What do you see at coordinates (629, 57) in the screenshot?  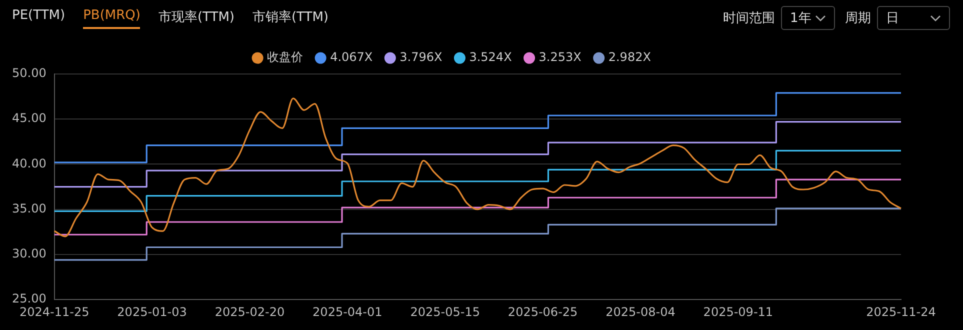 I see `legend-label: 2.982X` at bounding box center [629, 57].